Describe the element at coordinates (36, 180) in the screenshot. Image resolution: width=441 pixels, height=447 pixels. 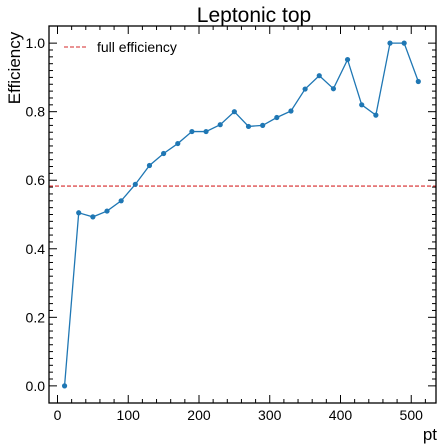
I see `y-tick-label: 0.6` at that location.